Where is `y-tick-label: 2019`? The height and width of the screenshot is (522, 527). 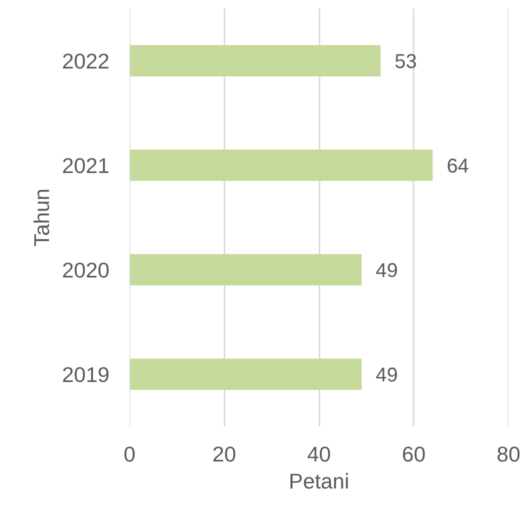
y-tick-label: 2019 is located at coordinates (86, 374).